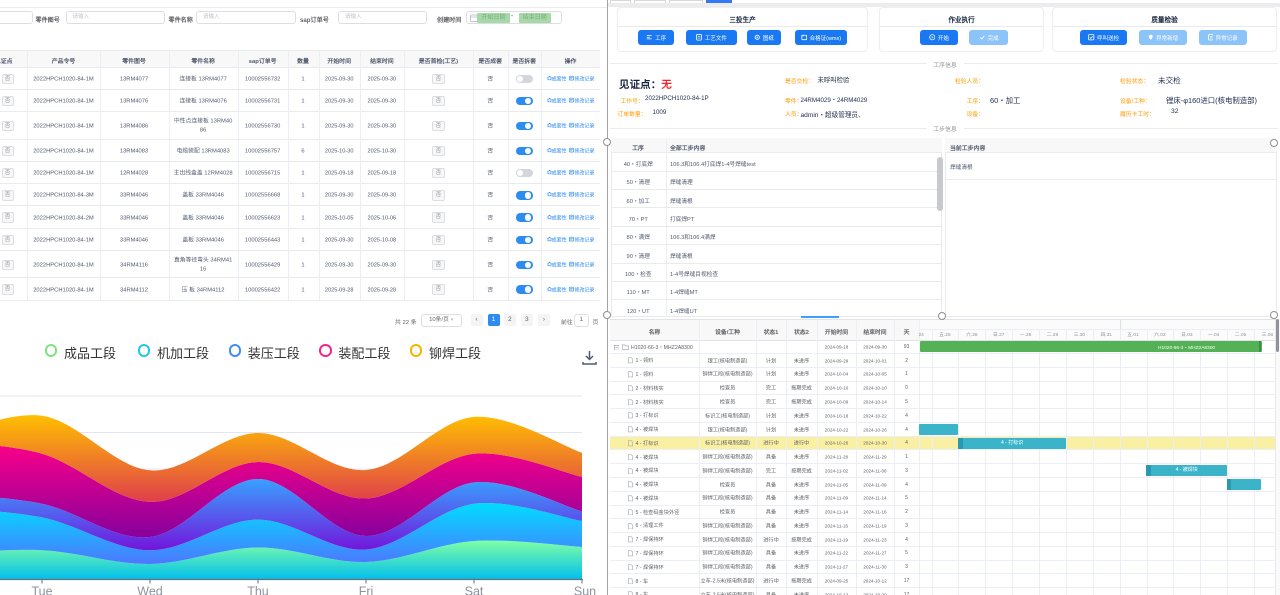 The image size is (1280, 595). Describe the element at coordinates (258, 590) in the screenshot. I see `svg-text: Thu` at that location.